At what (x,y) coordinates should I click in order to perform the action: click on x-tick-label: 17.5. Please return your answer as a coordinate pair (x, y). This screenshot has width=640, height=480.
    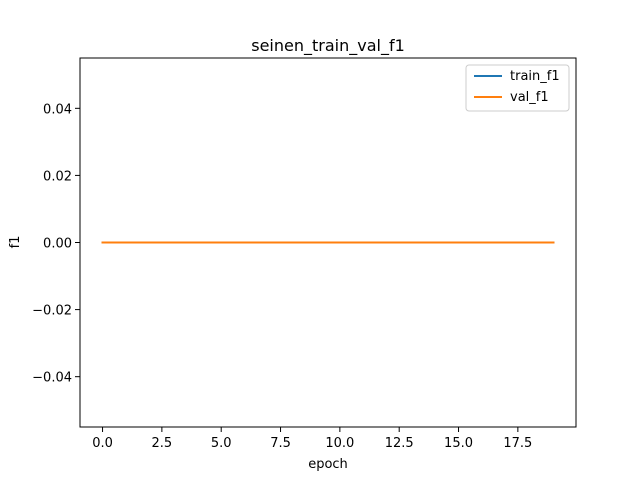
    Looking at the image, I should click on (517, 443).